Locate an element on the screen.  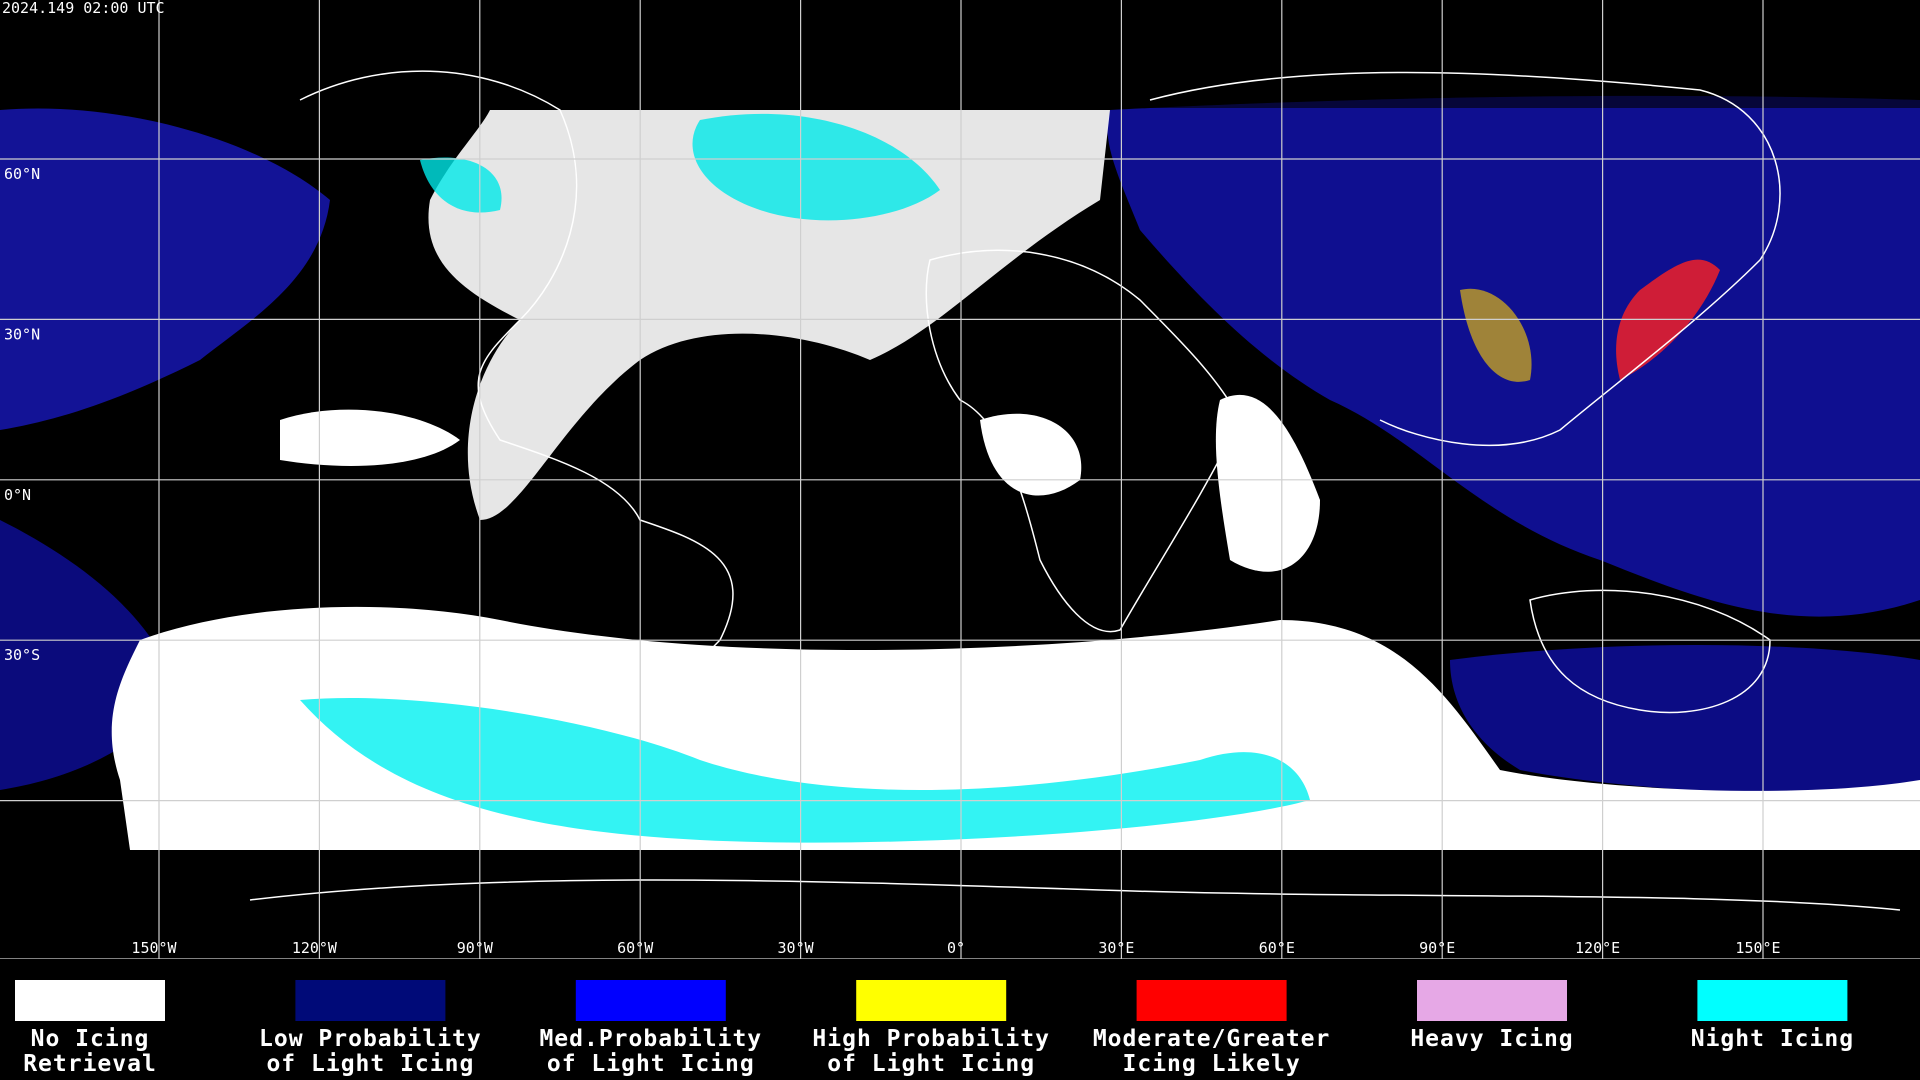
longitude-label: 0° is located at coordinates (956, 948).